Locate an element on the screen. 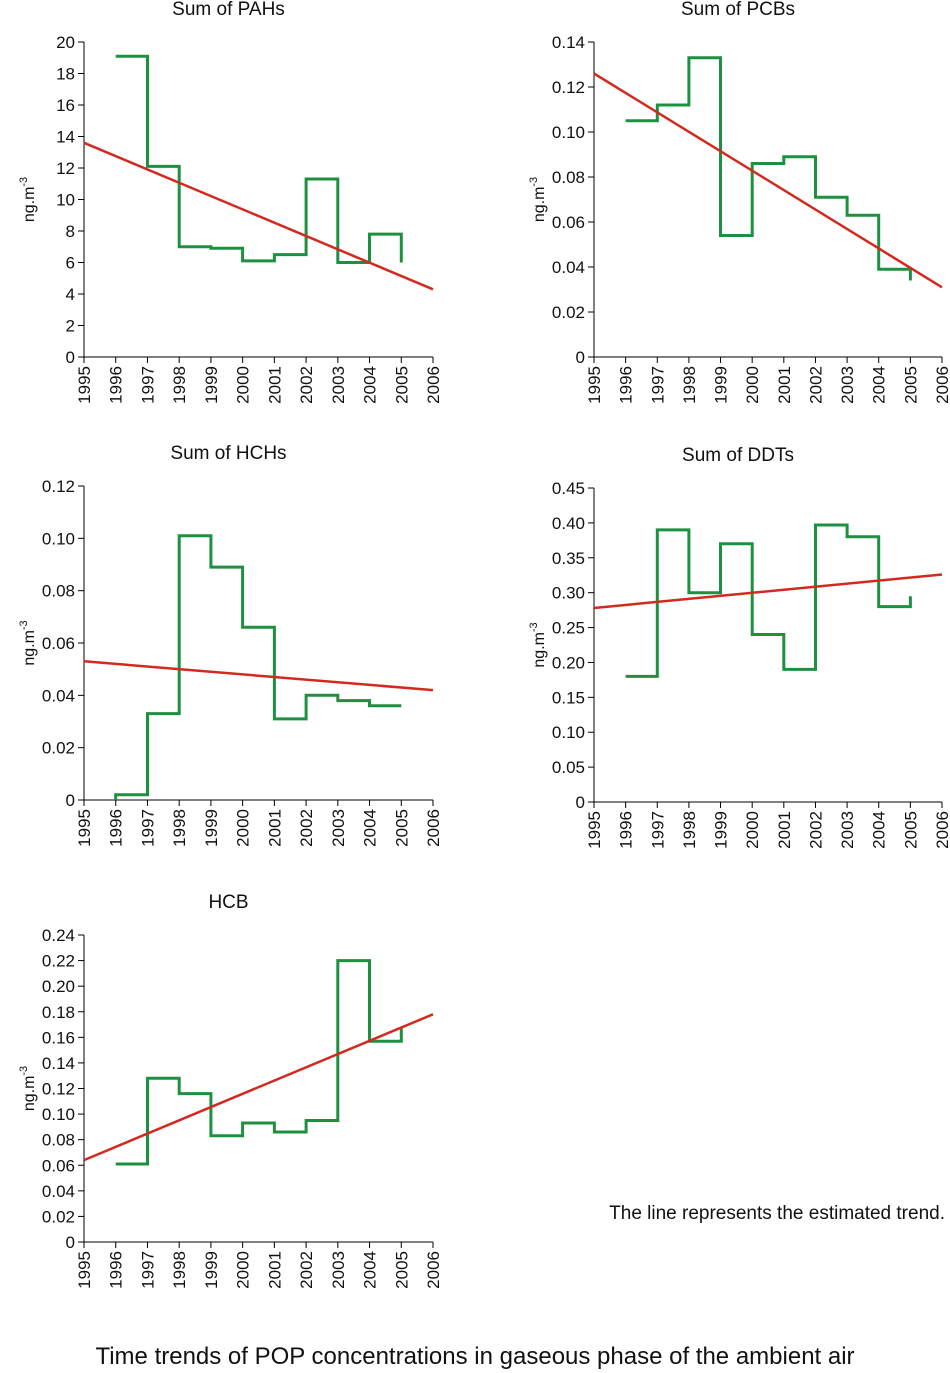 This screenshot has height=1373, width=950. y-tick-label: 0.06 is located at coordinates (58, 1165).